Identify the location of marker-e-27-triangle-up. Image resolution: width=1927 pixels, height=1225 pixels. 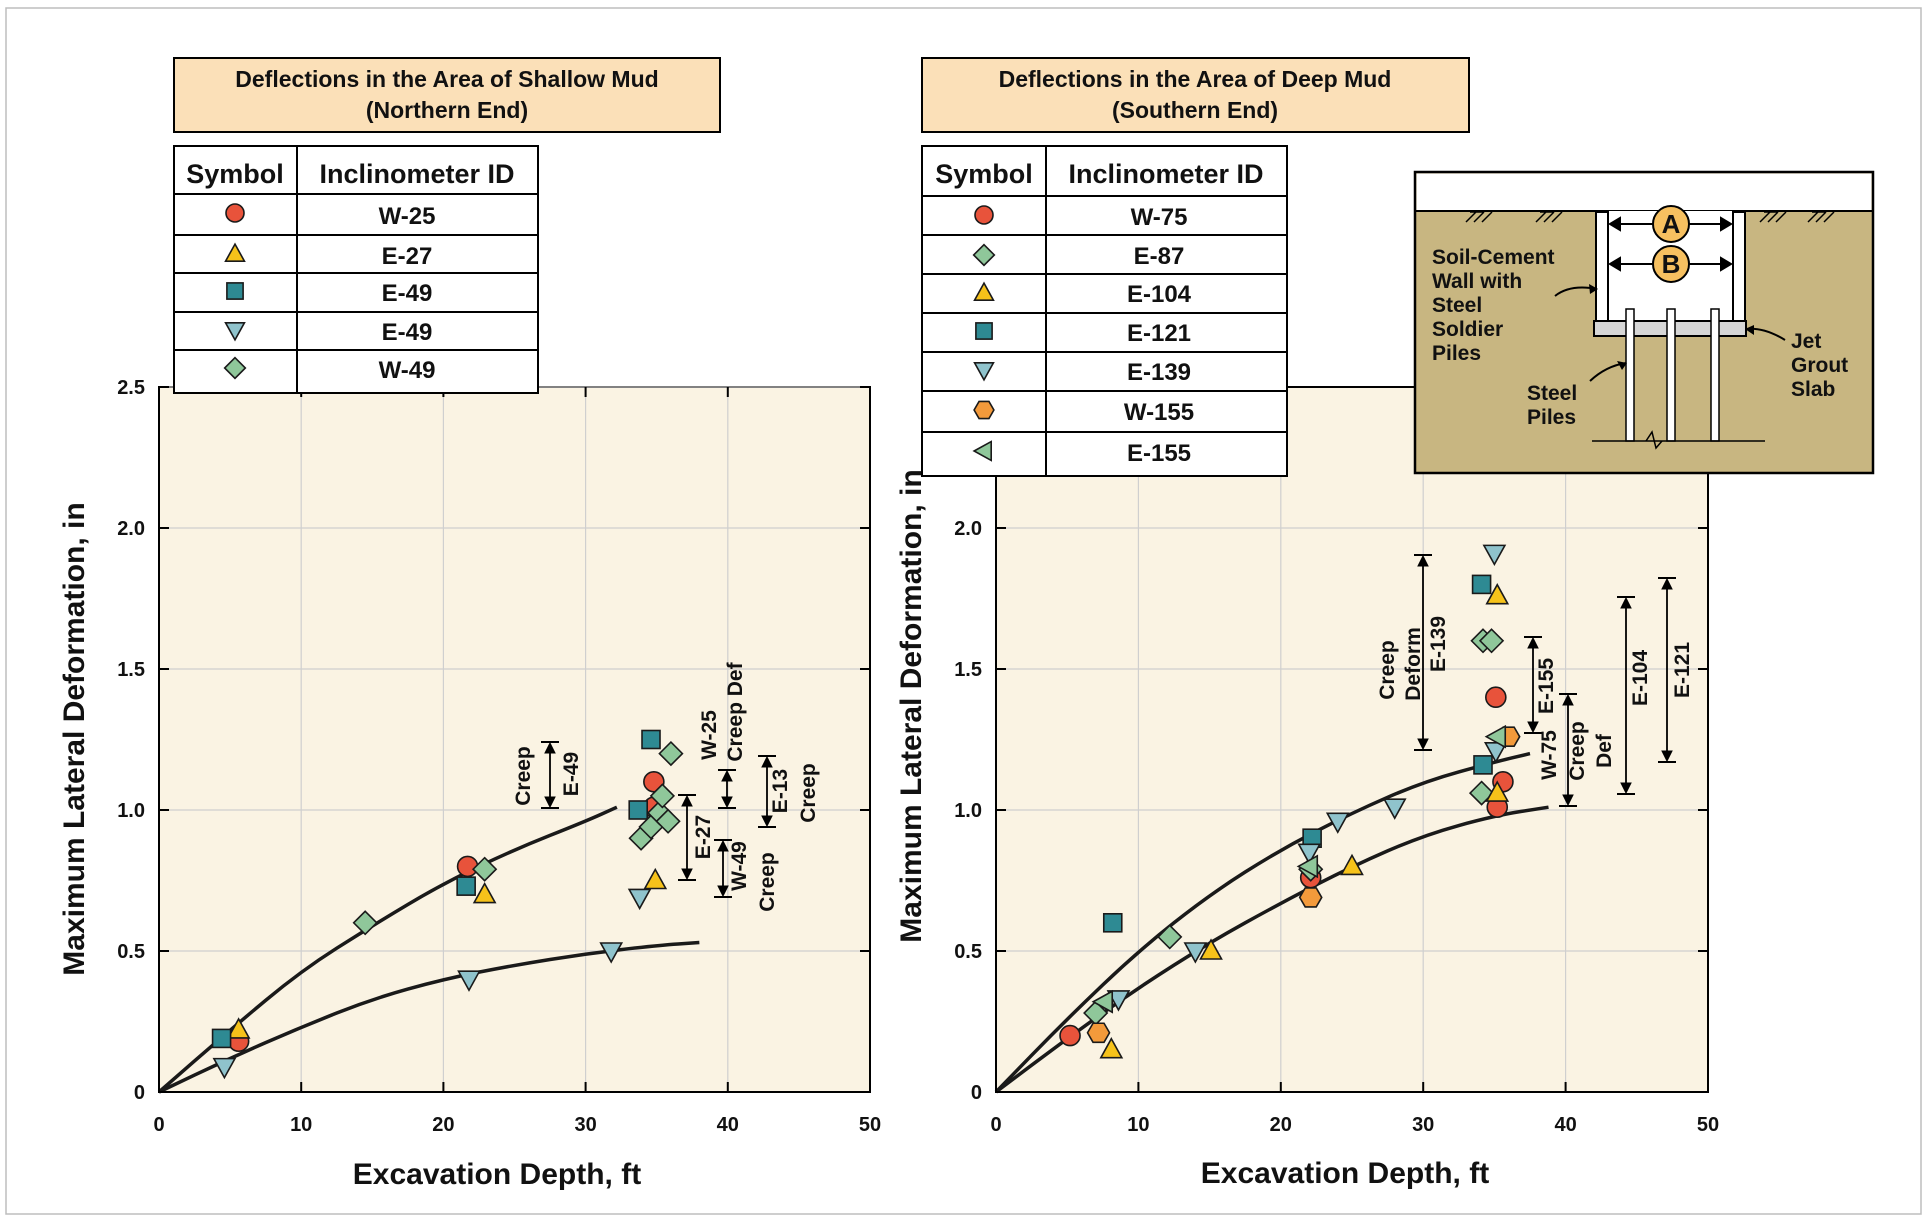
(655, 878).